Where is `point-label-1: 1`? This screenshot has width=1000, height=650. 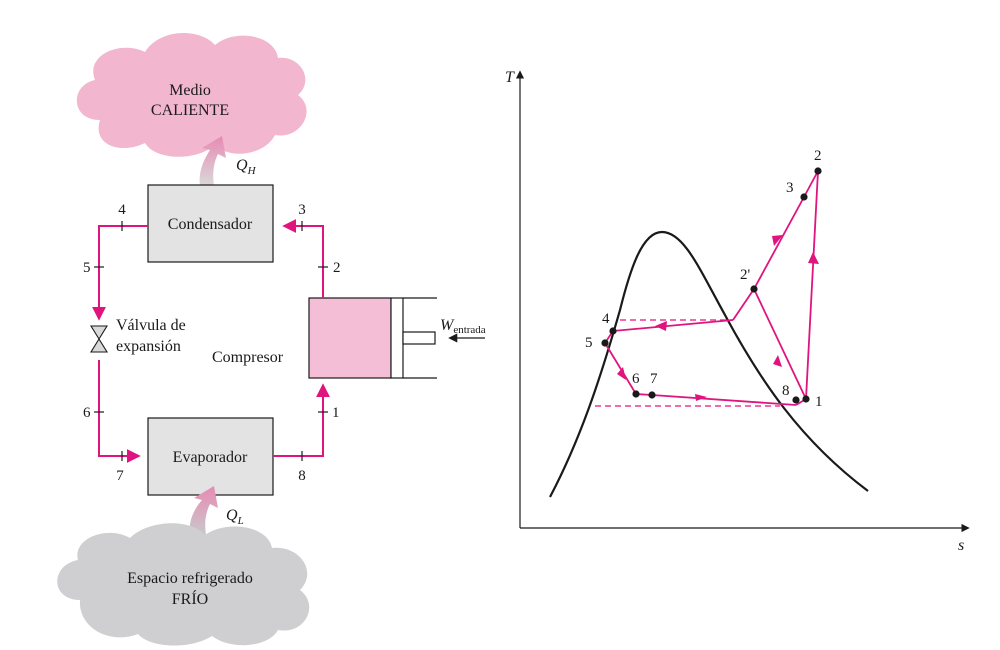
point-label-1: 1 is located at coordinates (819, 402).